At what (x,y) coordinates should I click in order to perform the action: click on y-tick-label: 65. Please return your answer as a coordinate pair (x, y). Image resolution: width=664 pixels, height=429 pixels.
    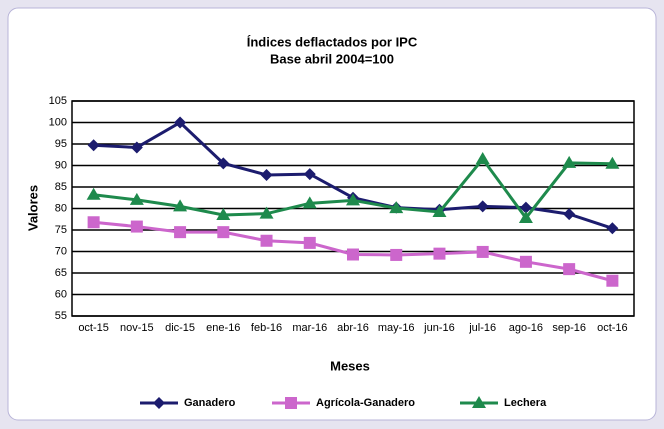
    Looking at the image, I should click on (61, 273).